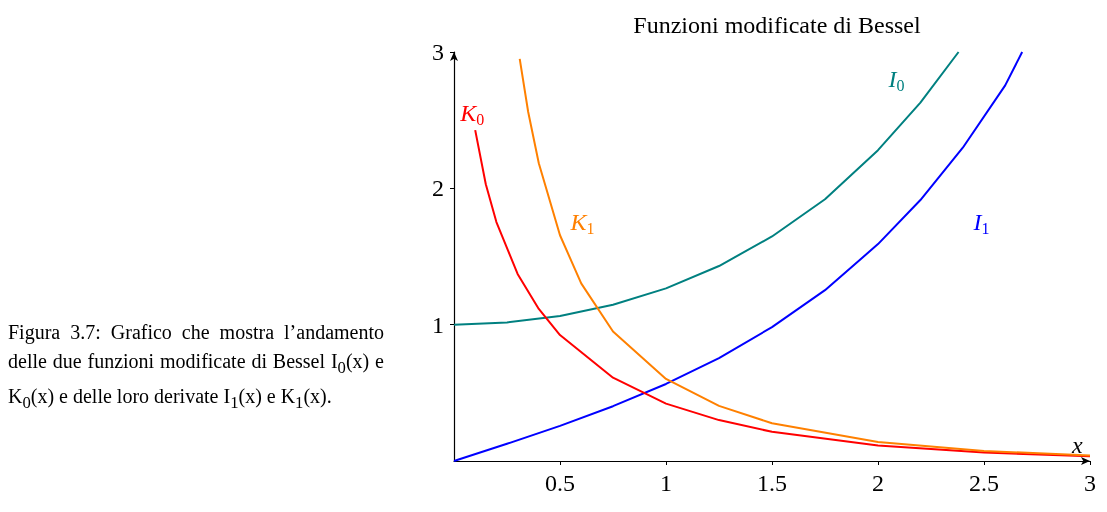 The height and width of the screenshot is (512, 1107). What do you see at coordinates (777, 25) in the screenshot?
I see `chart-title: Funzioni modificate di Bessel` at bounding box center [777, 25].